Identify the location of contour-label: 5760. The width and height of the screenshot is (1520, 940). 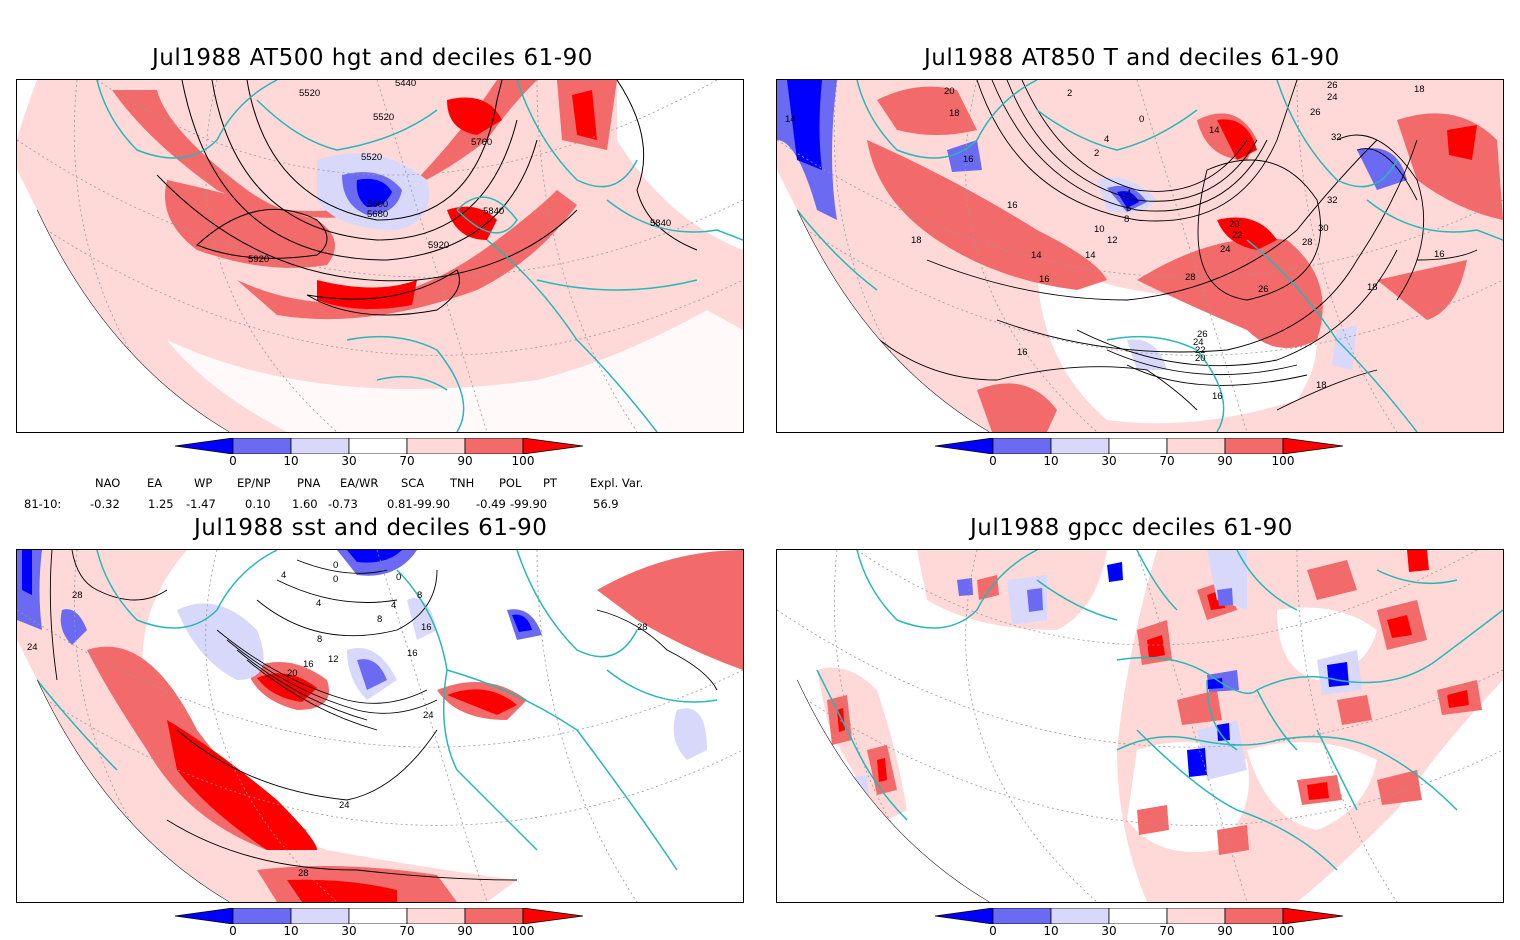
(481, 142).